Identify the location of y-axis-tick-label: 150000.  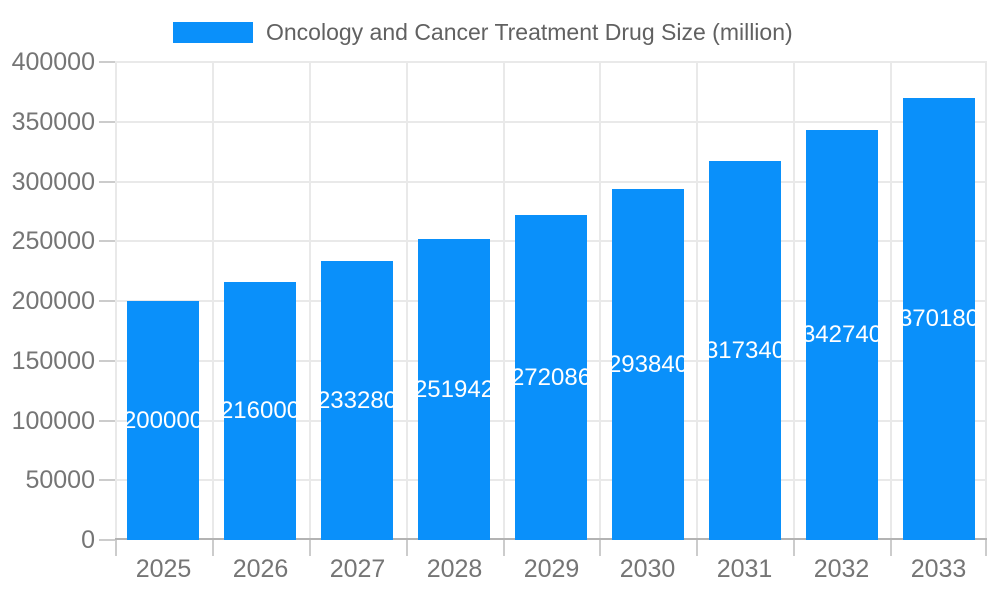
(53, 360).